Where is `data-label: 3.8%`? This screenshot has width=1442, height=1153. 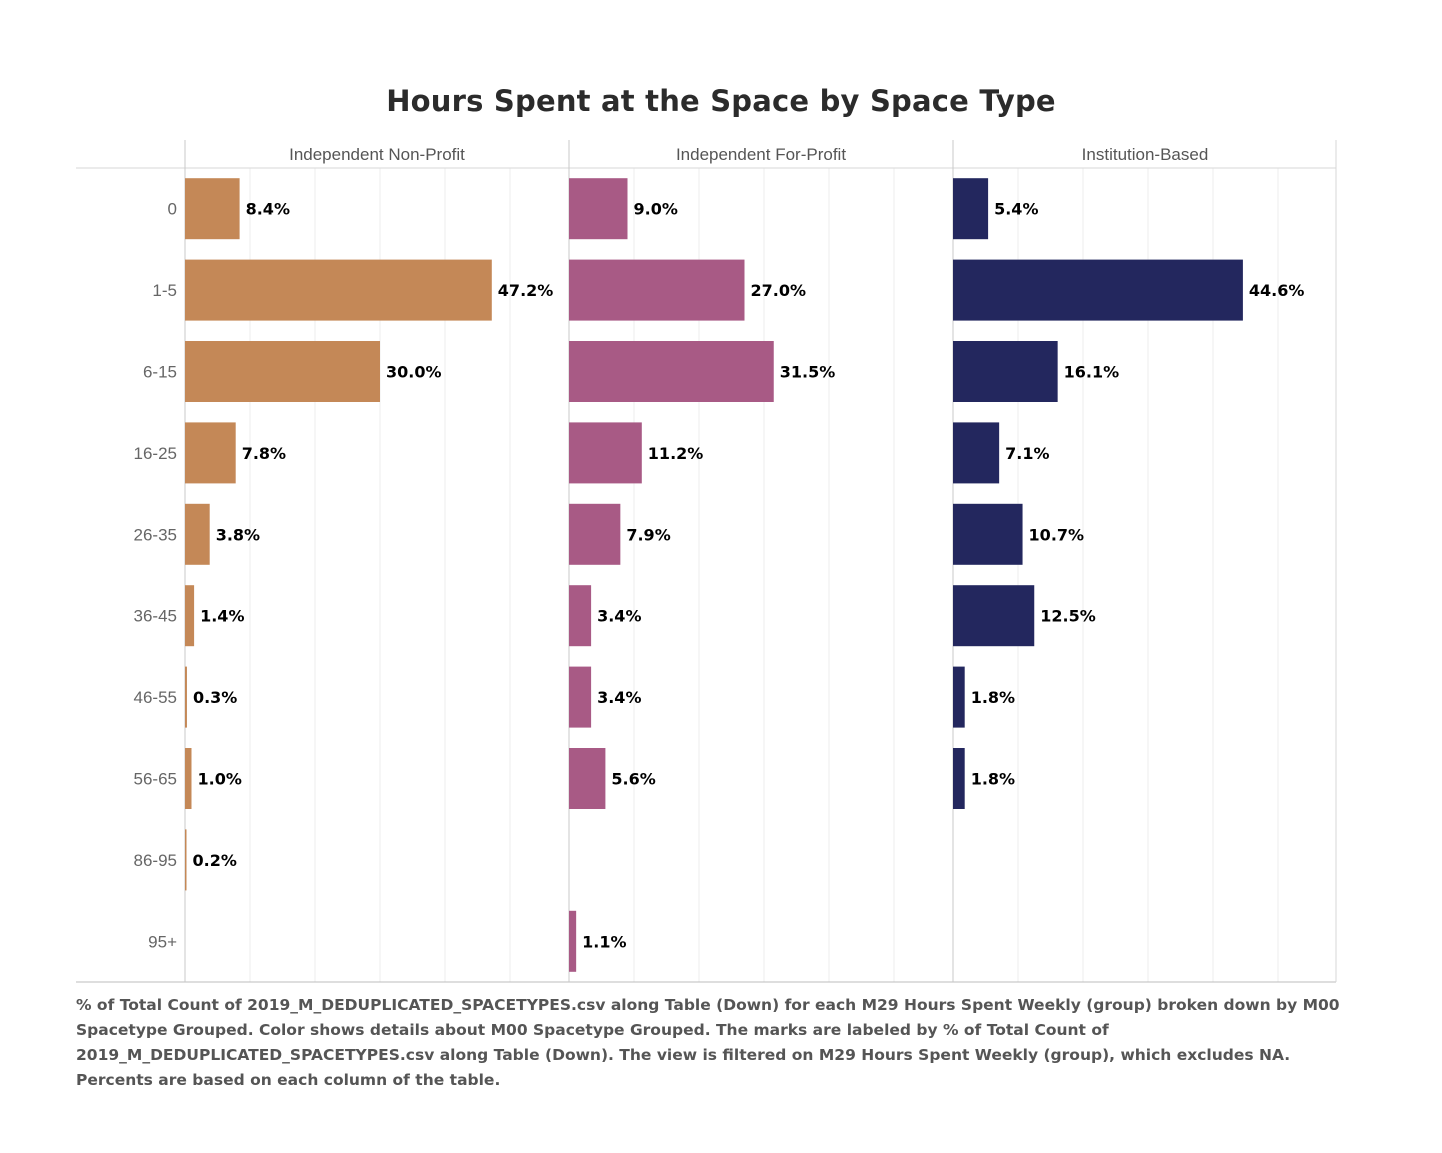 data-label: 3.8% is located at coordinates (238, 534).